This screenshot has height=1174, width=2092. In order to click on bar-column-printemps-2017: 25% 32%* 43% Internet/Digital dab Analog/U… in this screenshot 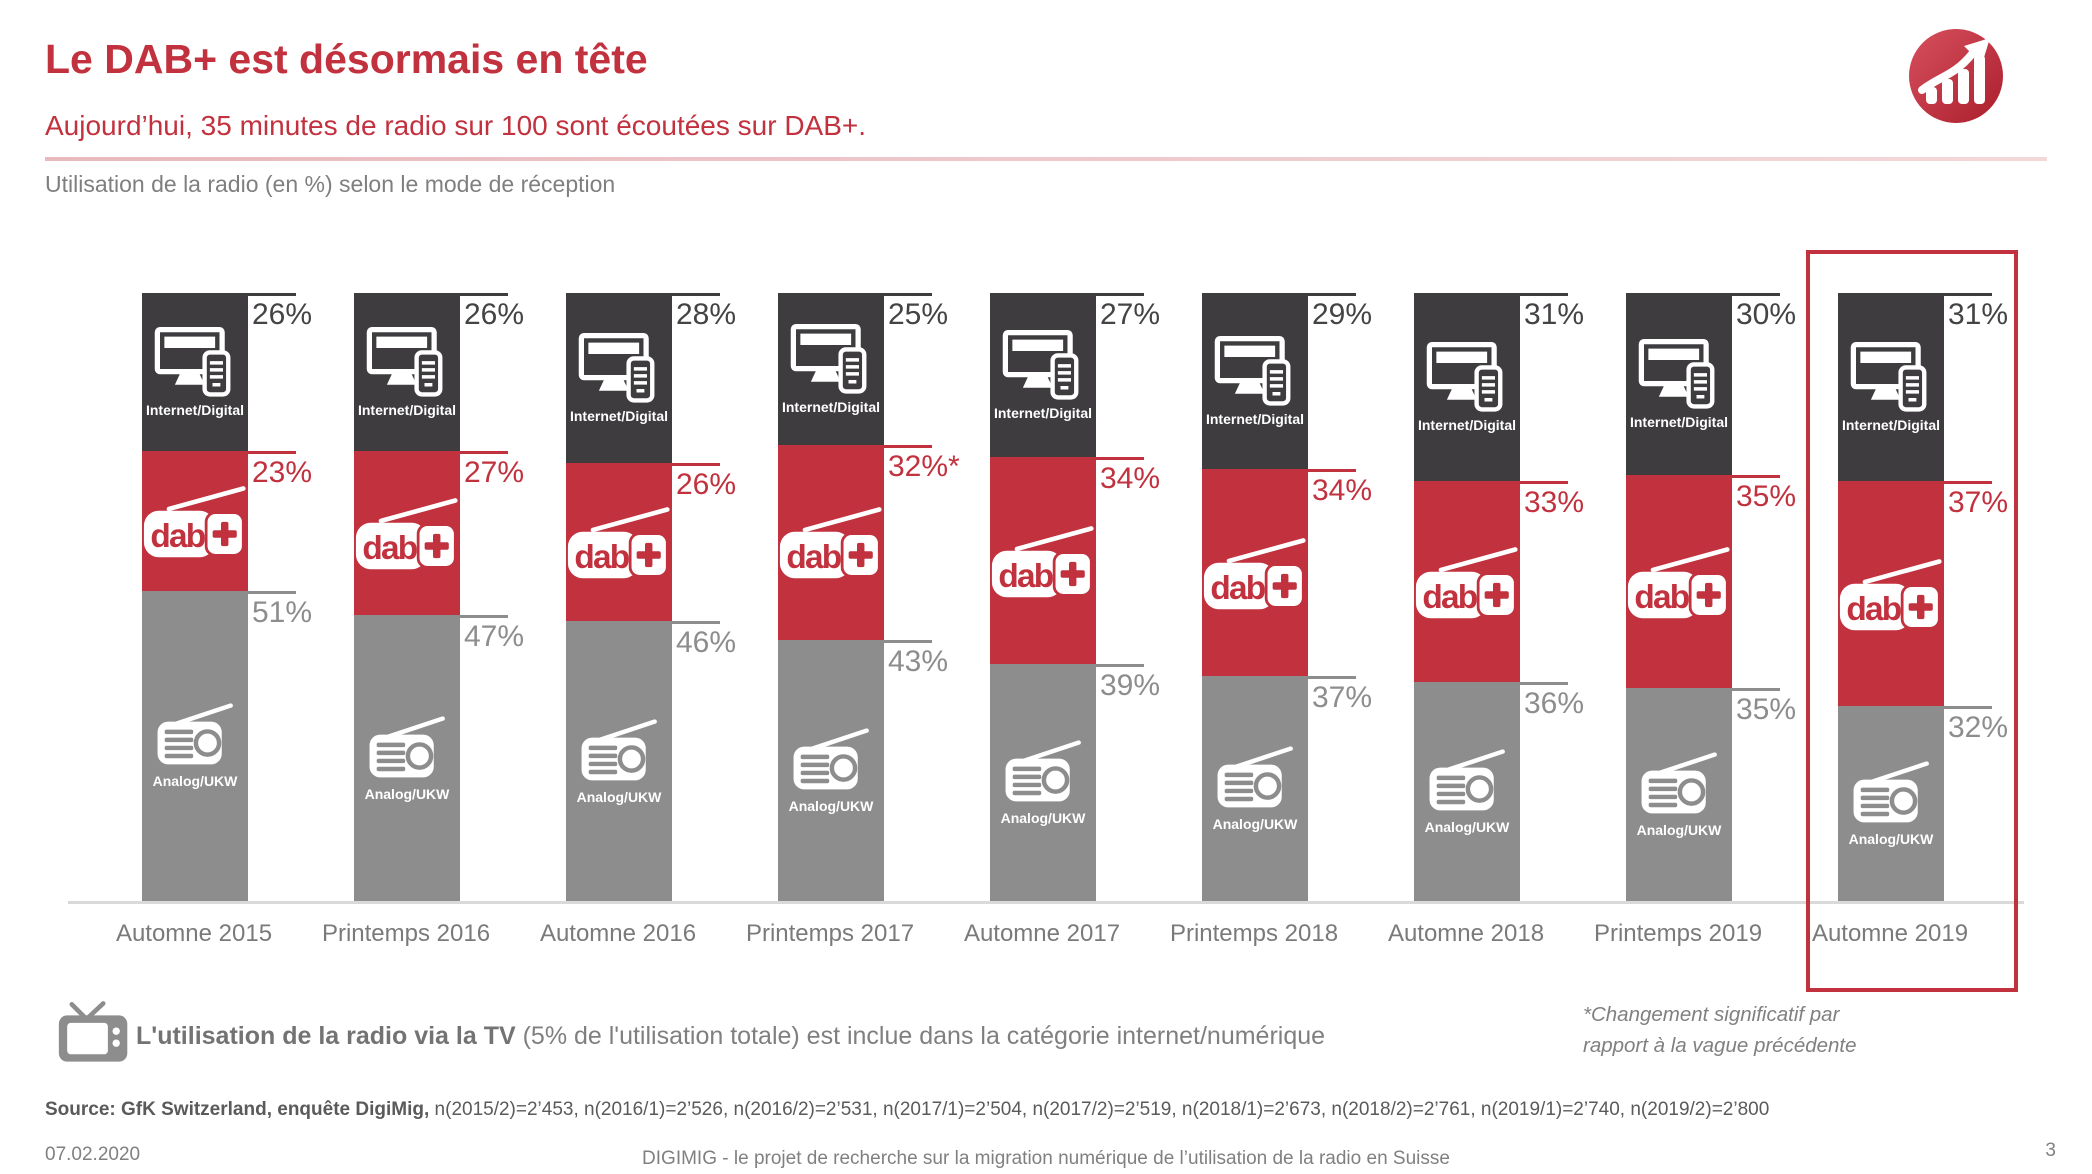, I will do `click(842, 597)`.